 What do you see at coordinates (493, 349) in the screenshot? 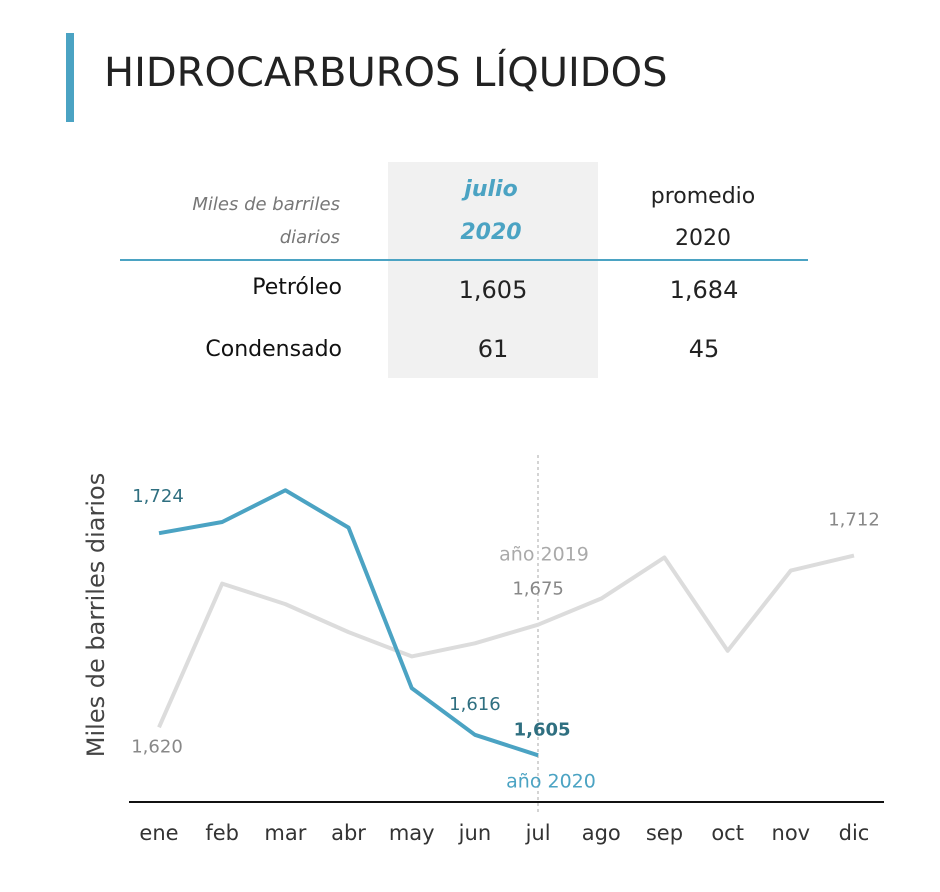
I see `cell: 61` at bounding box center [493, 349].